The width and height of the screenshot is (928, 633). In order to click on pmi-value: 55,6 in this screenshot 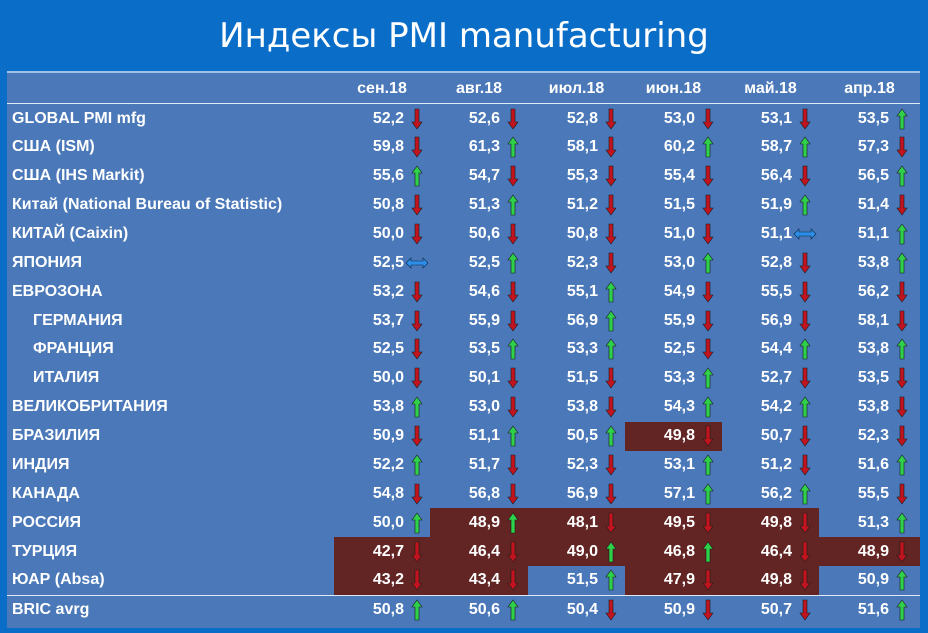, I will do `click(388, 176)`.